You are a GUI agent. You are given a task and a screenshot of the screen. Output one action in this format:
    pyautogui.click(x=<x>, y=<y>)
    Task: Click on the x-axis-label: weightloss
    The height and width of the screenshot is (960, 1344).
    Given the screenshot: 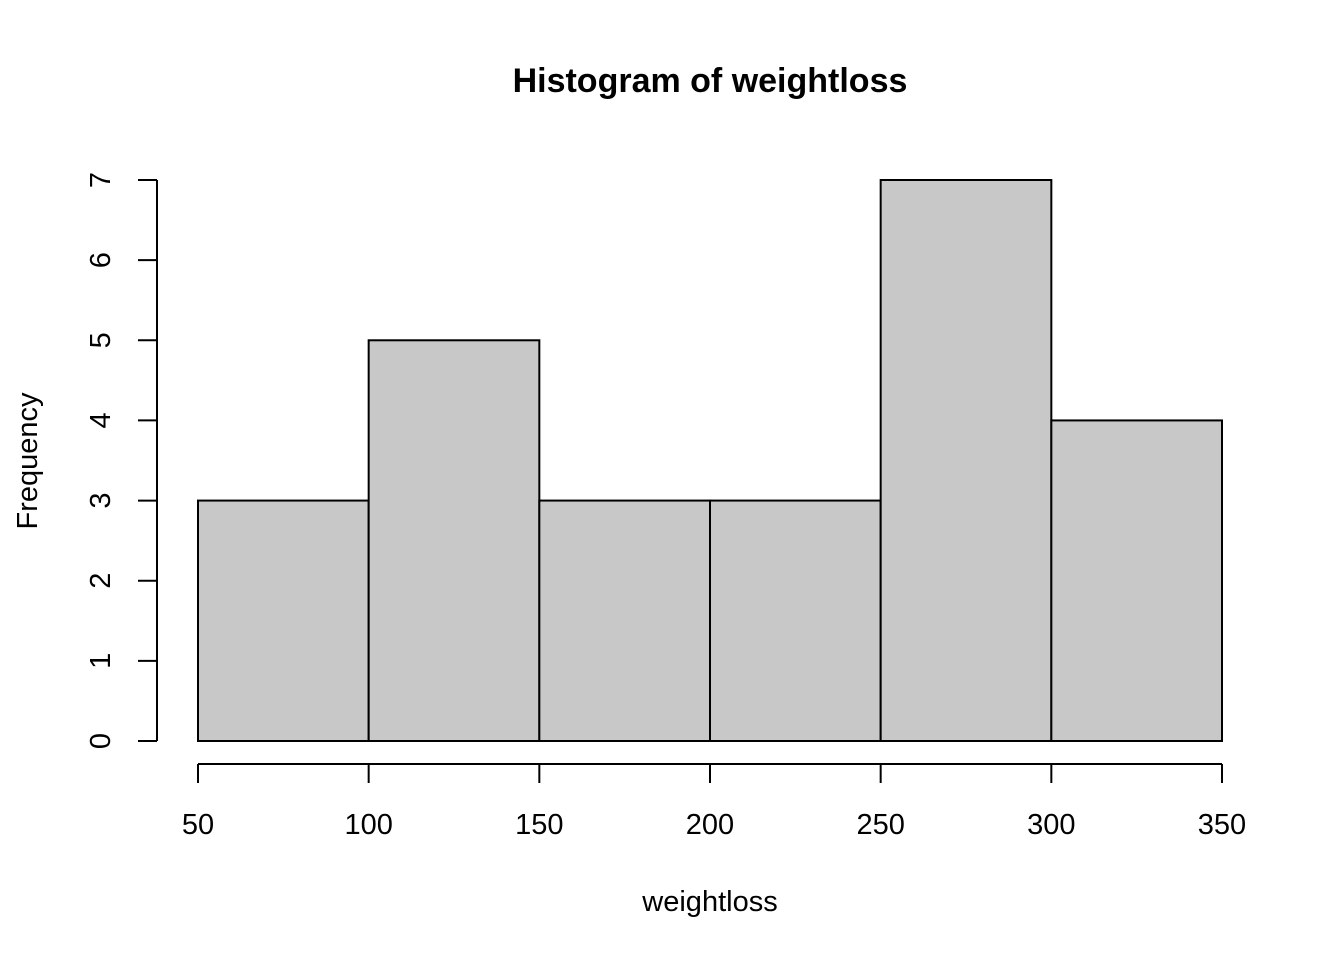 What is the action you would take?
    pyautogui.click(x=709, y=902)
    